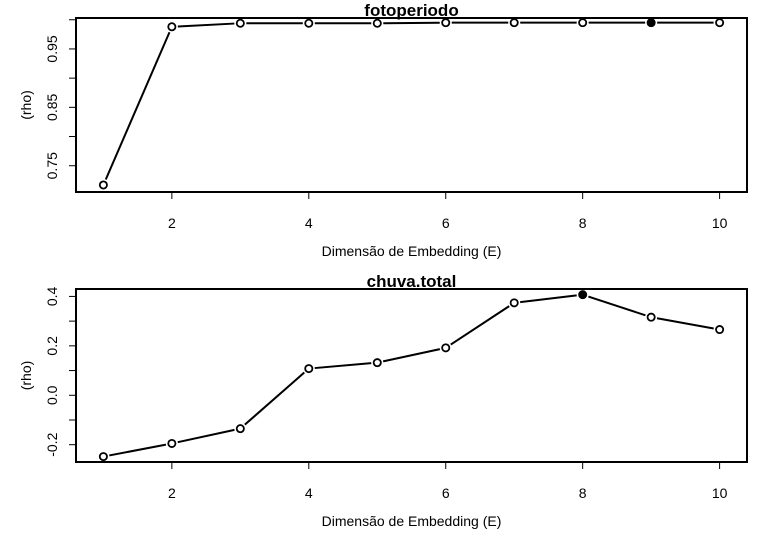  What do you see at coordinates (52, 48) in the screenshot?
I see `y-tick-label: 0.95` at bounding box center [52, 48].